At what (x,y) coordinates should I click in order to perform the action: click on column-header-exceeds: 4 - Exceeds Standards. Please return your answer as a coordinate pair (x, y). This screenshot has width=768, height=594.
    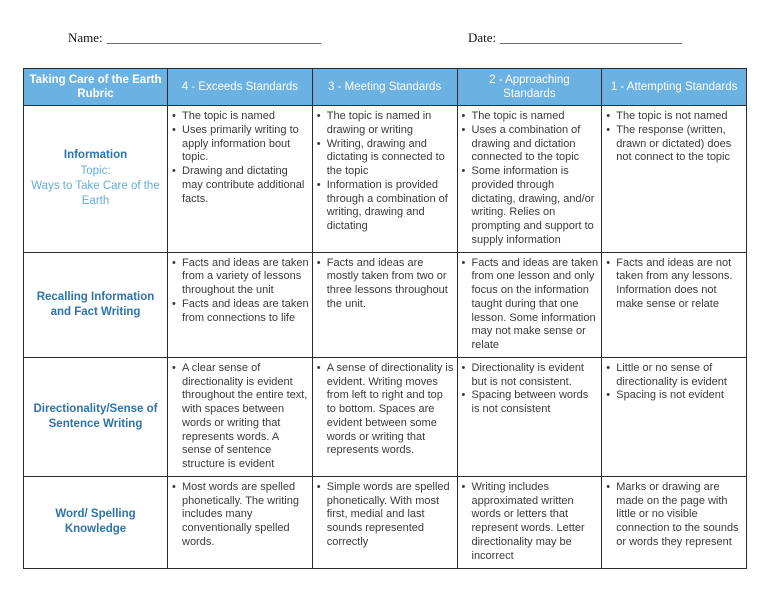
    Looking at the image, I should click on (240, 87).